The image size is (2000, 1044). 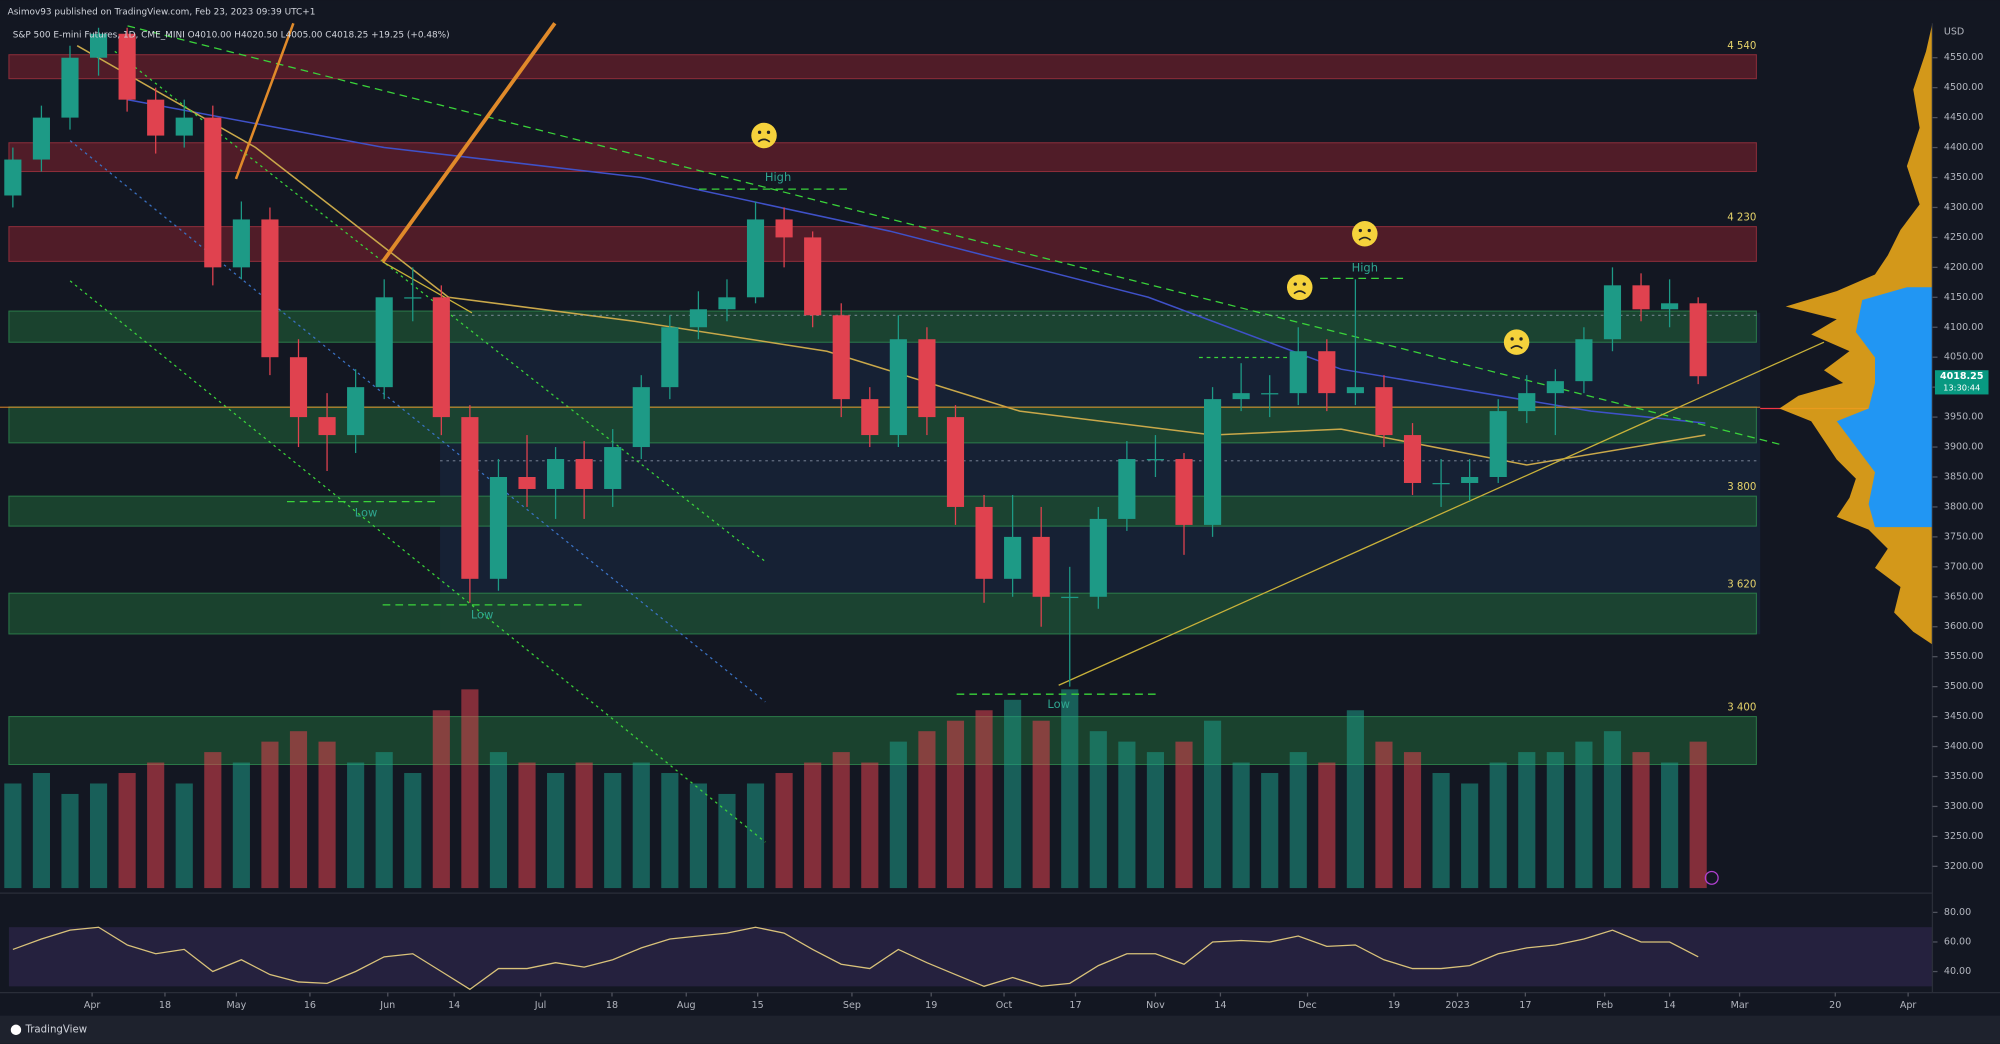 What do you see at coordinates (1457, 1005) in the screenshot?
I see `x-tick-label: 2023` at bounding box center [1457, 1005].